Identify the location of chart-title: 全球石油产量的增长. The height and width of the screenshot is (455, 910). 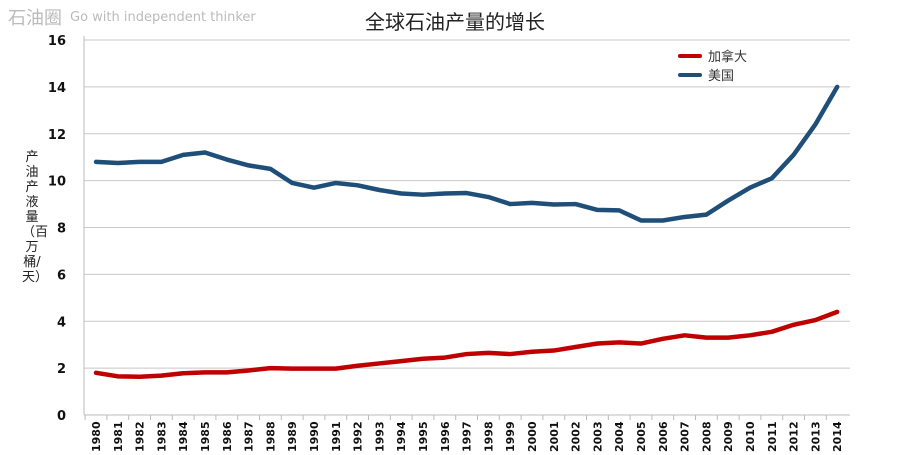
(455, 22).